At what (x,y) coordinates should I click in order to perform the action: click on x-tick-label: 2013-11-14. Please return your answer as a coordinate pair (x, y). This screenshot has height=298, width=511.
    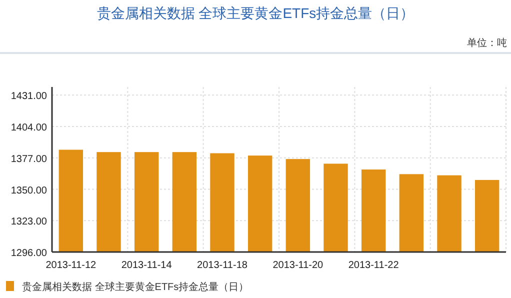
    Looking at the image, I should click on (146, 265).